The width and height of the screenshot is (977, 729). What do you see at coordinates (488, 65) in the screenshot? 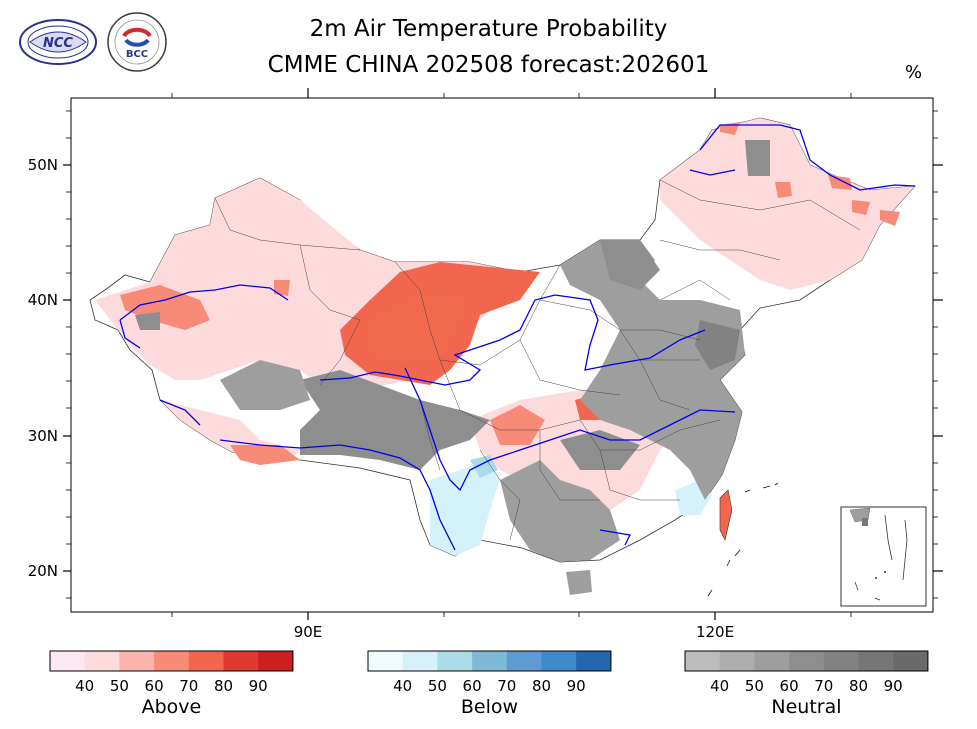
I see `chart-title-line2: CMME CHINA 202508 forecast:202601` at bounding box center [488, 65].